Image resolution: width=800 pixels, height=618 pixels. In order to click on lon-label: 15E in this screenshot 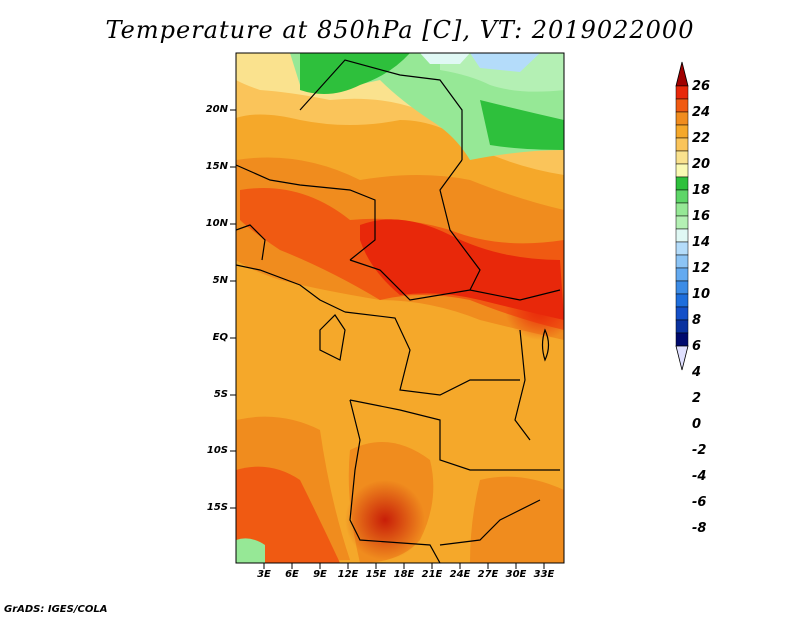, I will do `click(376, 574)`.